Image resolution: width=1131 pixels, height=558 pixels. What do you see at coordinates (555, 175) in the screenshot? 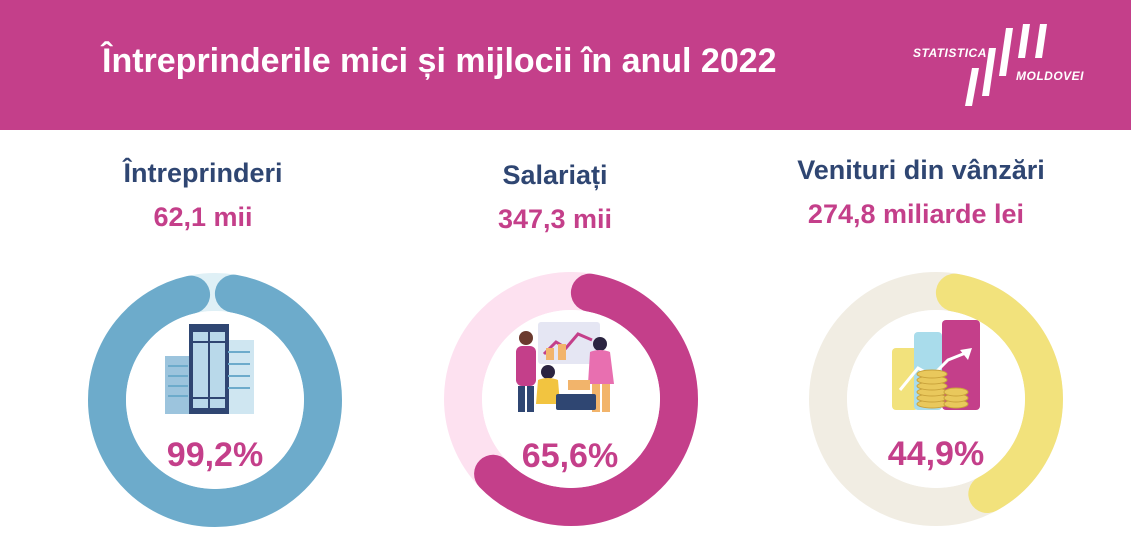
I see `chart-2-title: Salariați` at bounding box center [555, 175].